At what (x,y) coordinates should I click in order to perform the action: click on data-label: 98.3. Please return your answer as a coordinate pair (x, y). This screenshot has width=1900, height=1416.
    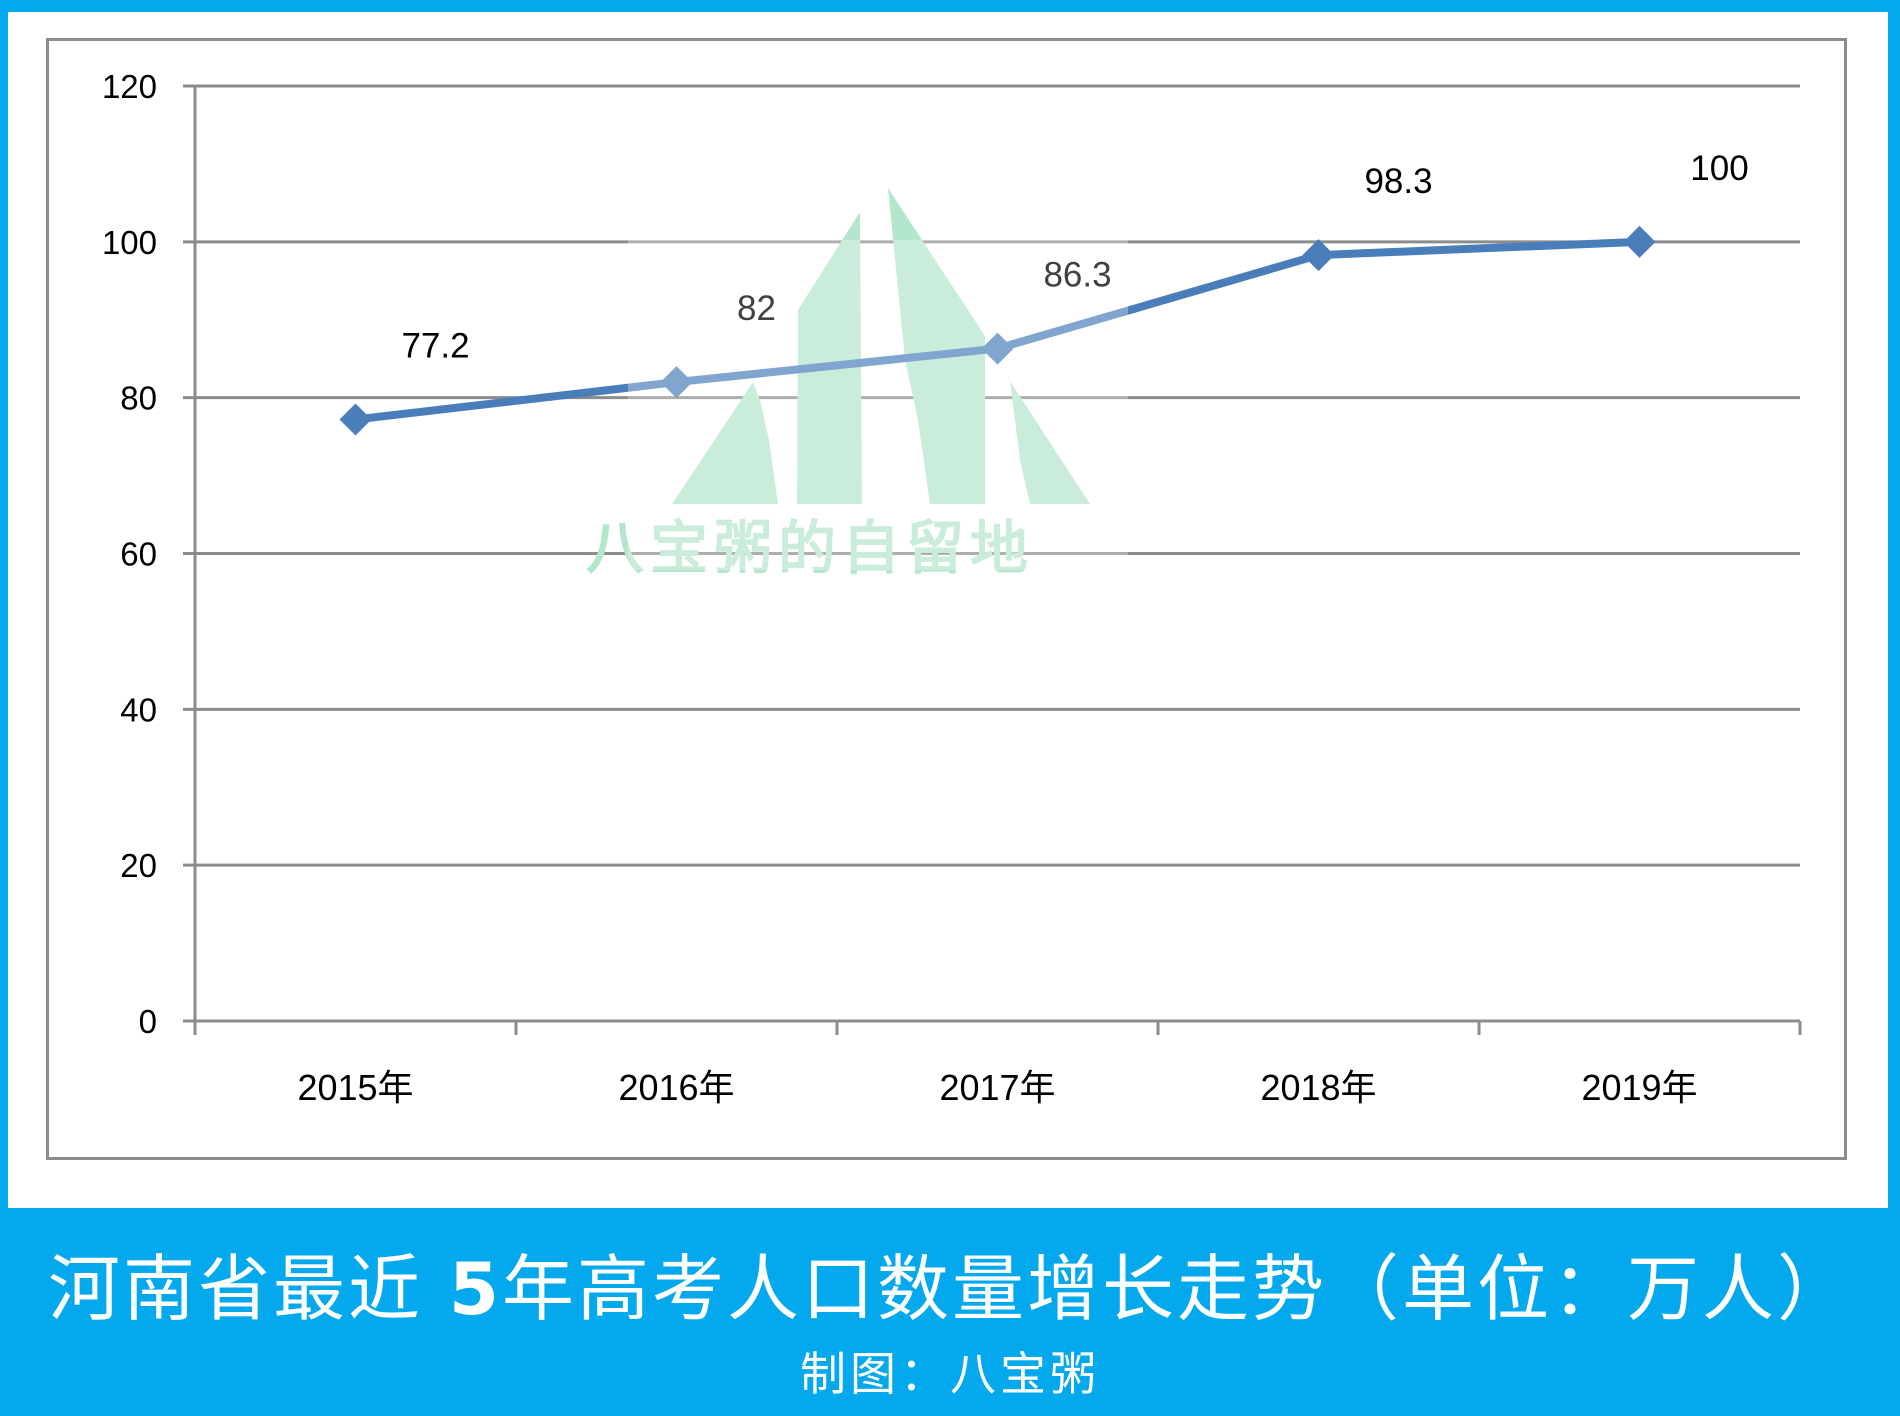
    Looking at the image, I should click on (1398, 181).